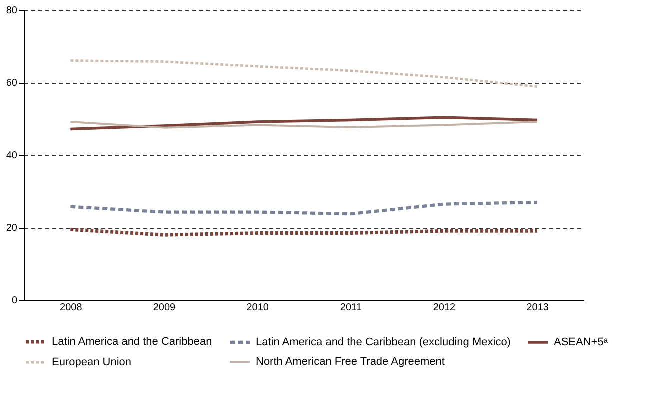 Image resolution: width=653 pixels, height=408 pixels. What do you see at coordinates (164, 308) in the screenshot?
I see `x-tick-label: 2009` at bounding box center [164, 308].